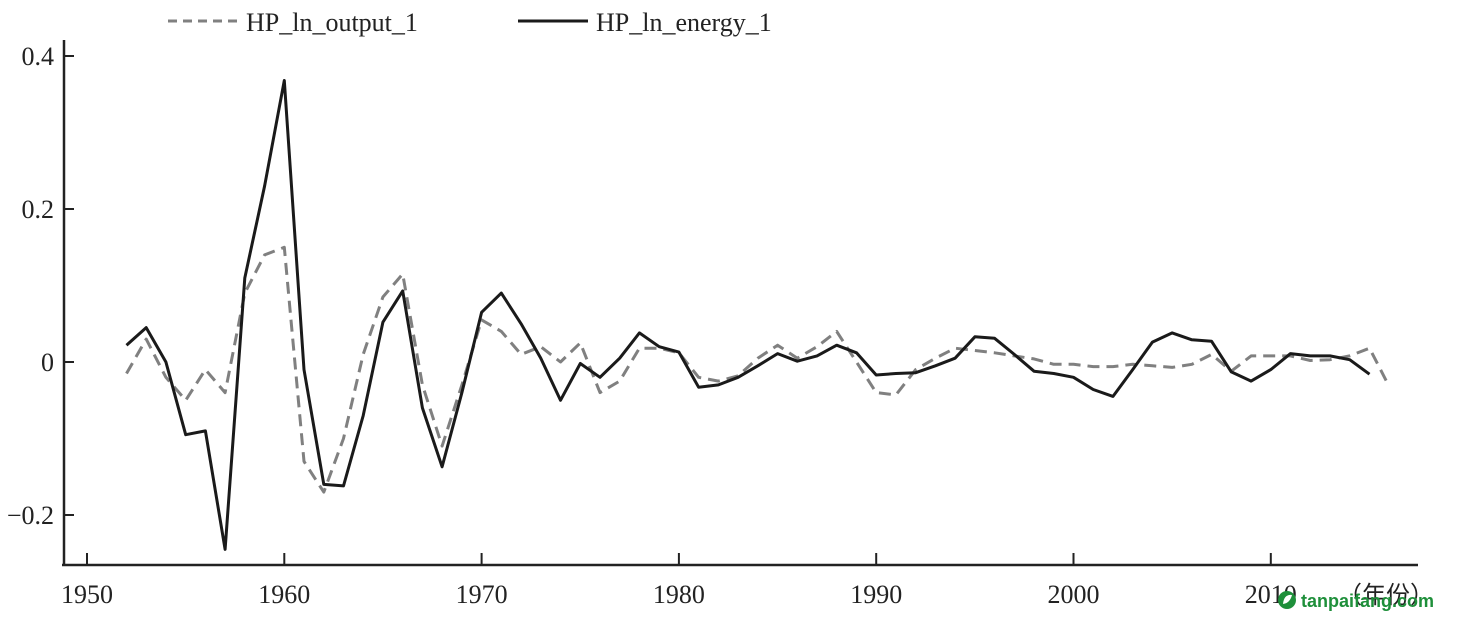  I want to click on x-tick-label: 1990, so click(876, 594).